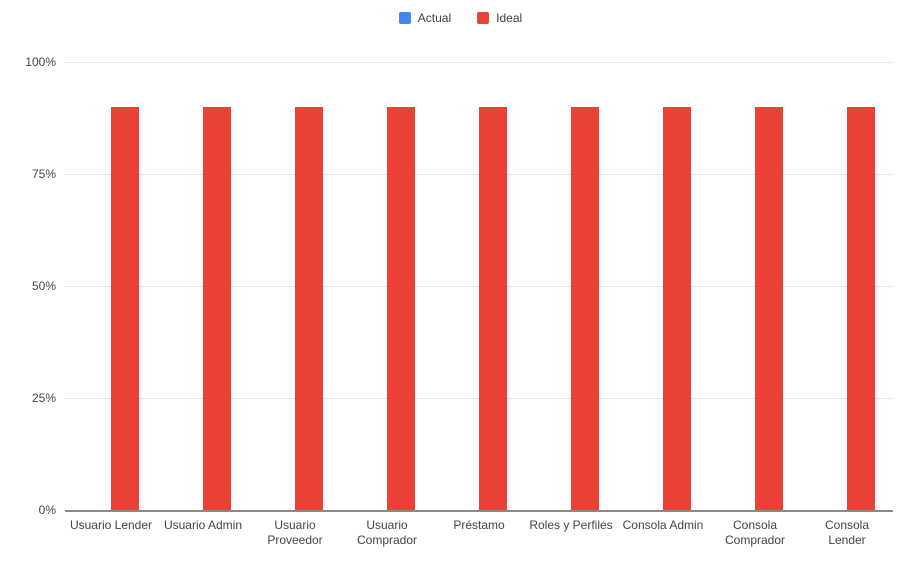 The width and height of the screenshot is (921, 568). Describe the element at coordinates (40, 62) in the screenshot. I see `y-tick-label: 100%` at that location.